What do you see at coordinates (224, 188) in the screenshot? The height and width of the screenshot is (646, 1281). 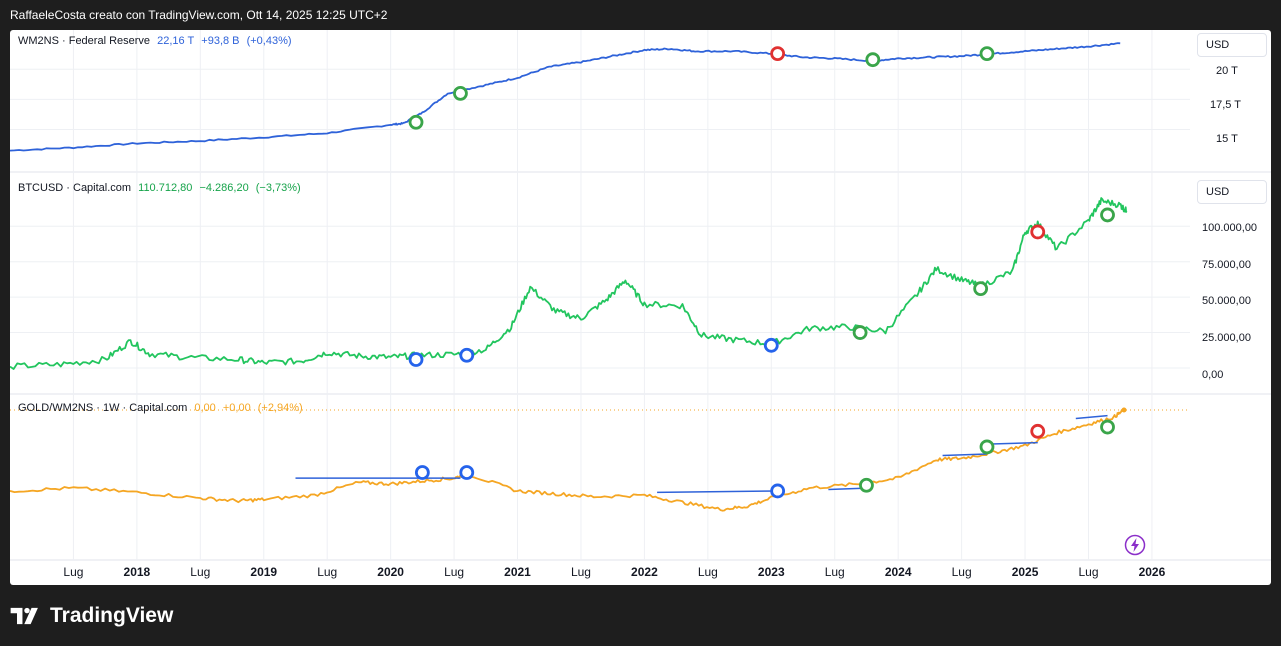 I see `btc-change: −4.286,20` at bounding box center [224, 188].